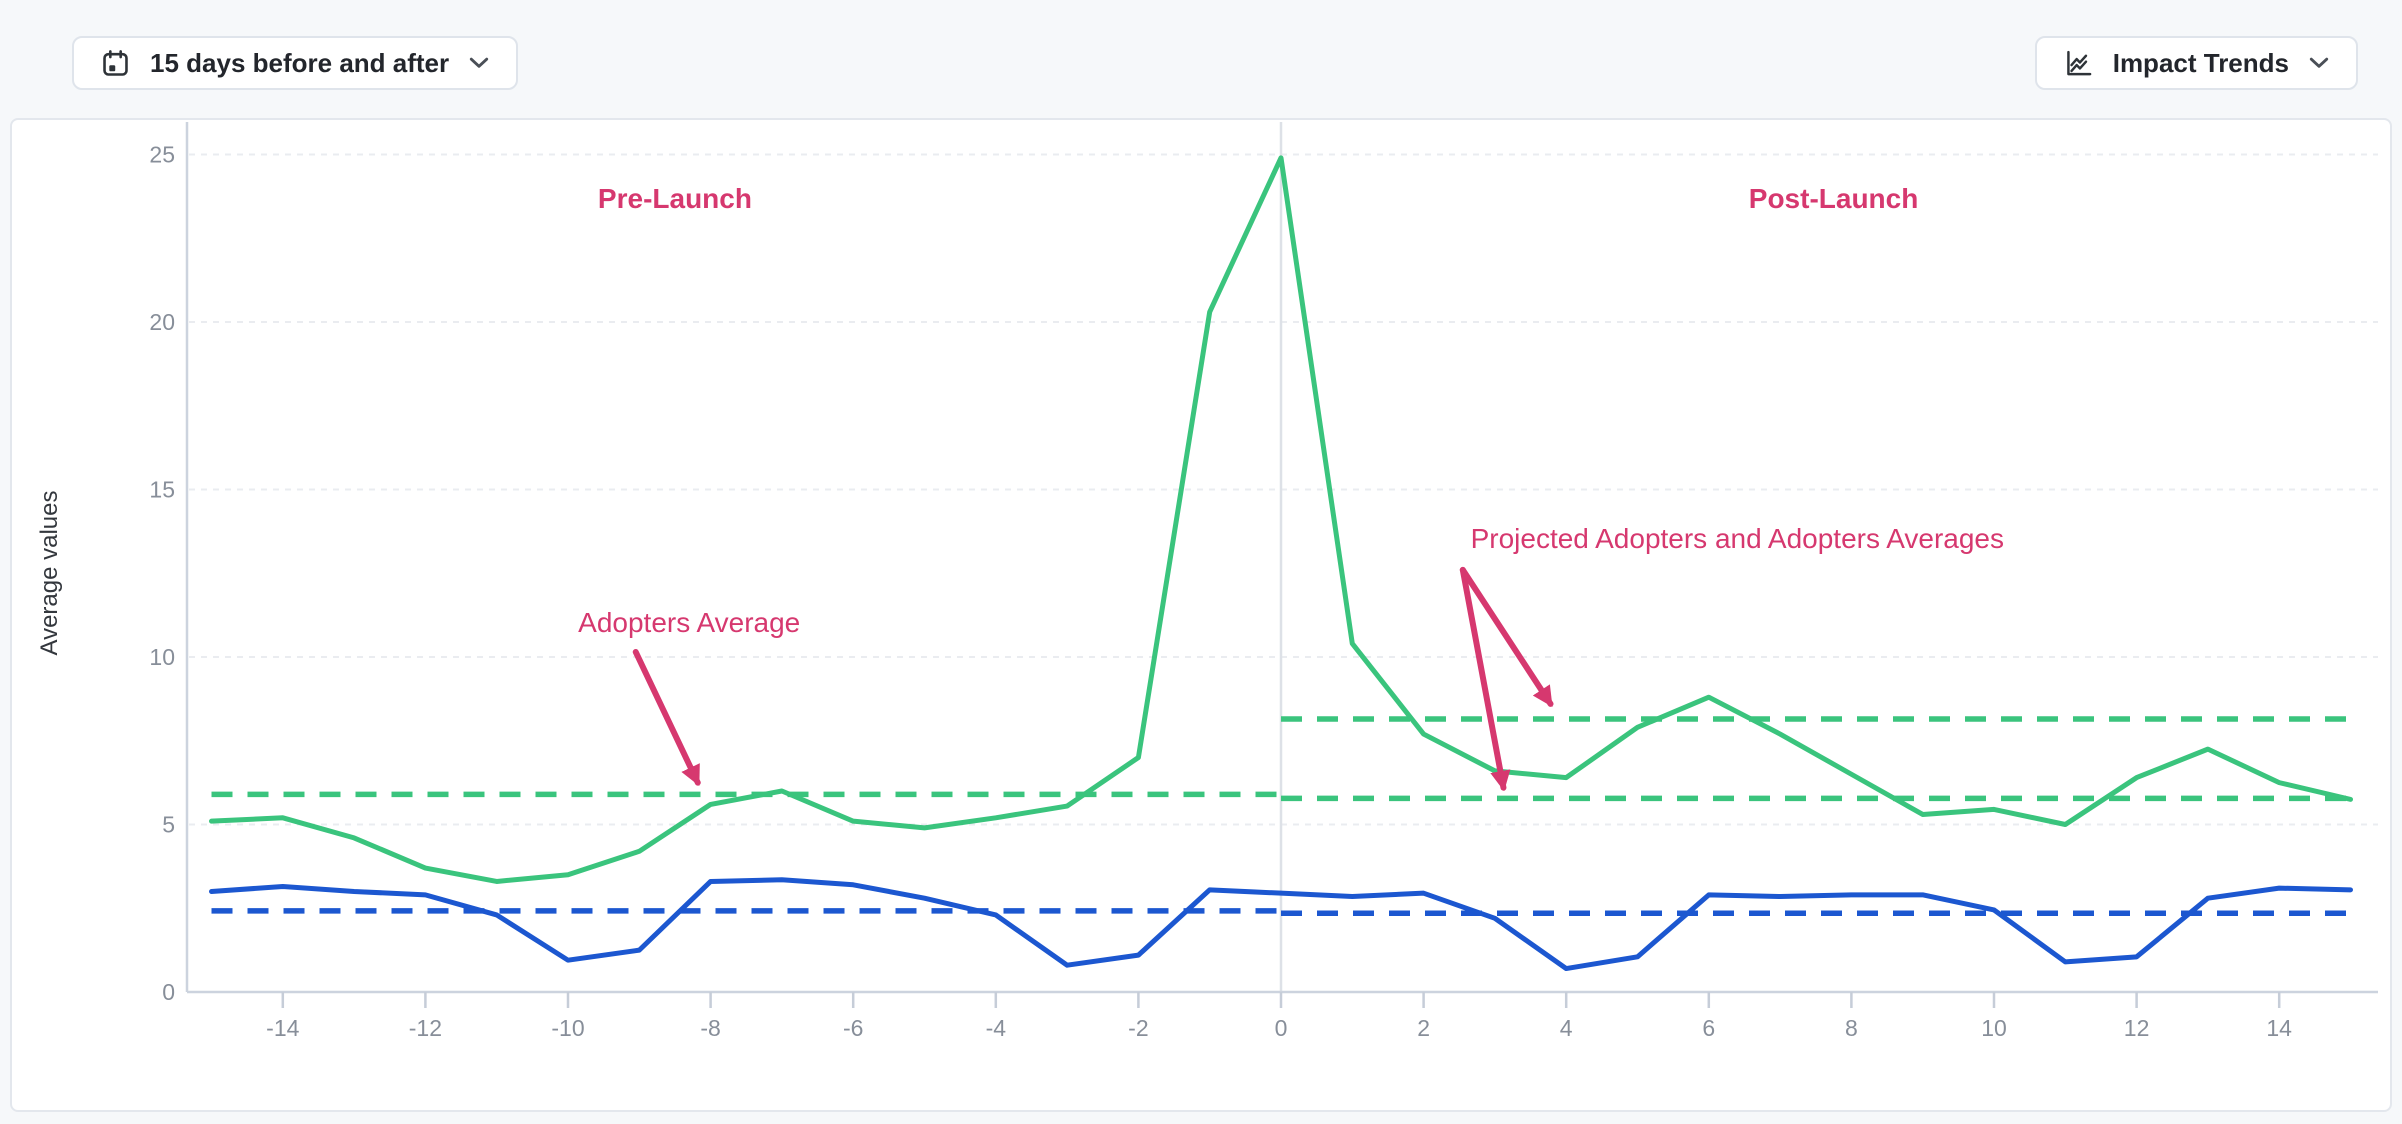  I want to click on x-tick-label: 0, so click(1281, 1028).